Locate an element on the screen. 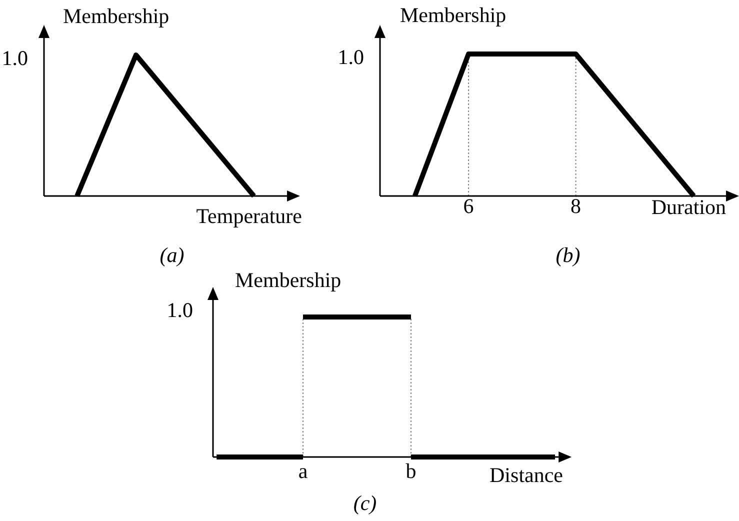 This screenshot has width=739, height=521. x-tick-label: a is located at coordinates (303, 471).